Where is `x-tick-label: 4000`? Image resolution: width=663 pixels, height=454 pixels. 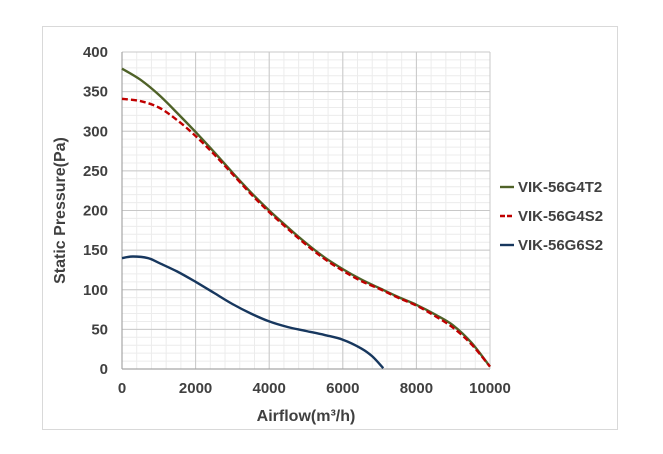
x-tick-label: 4000 is located at coordinates (269, 388).